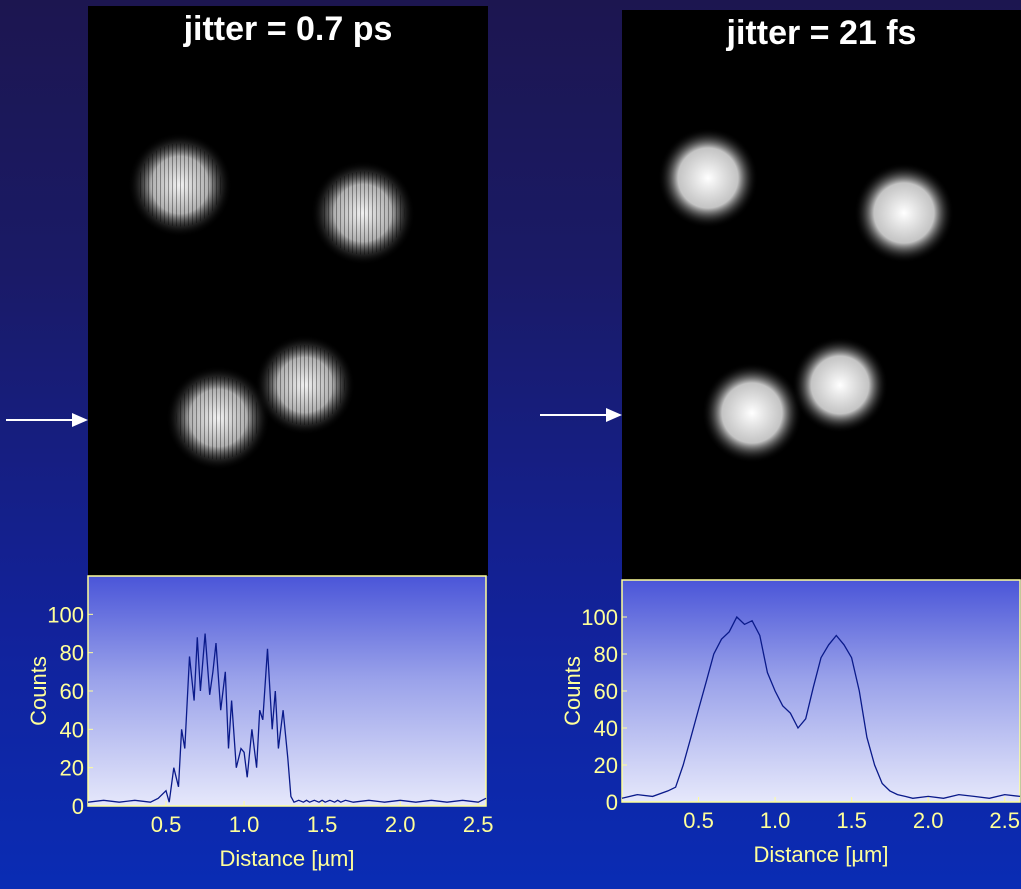 The width and height of the screenshot is (1021, 889). Describe the element at coordinates (271, 301) in the screenshot. I see `left-image-svg` at that location.